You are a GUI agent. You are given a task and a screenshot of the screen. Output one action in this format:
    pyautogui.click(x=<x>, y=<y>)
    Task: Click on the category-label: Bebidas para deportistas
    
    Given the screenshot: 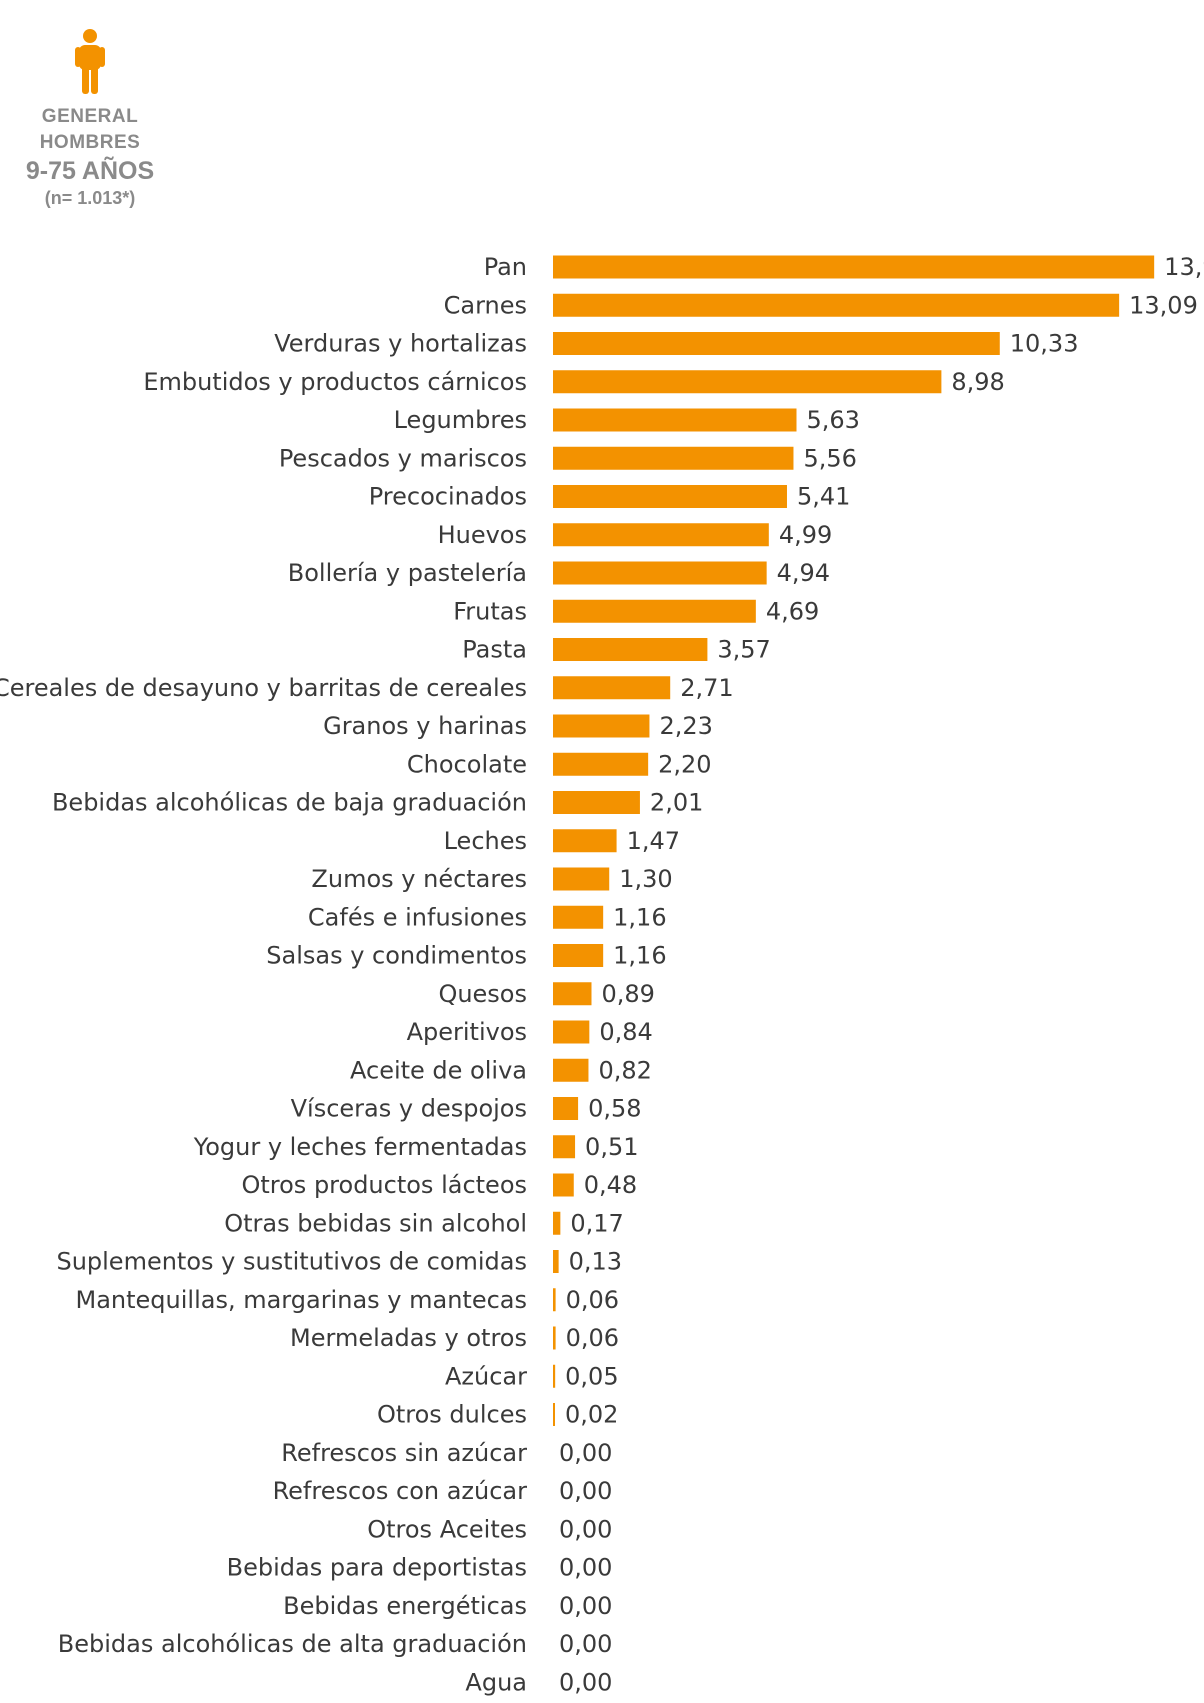 What is the action you would take?
    pyautogui.click(x=377, y=1568)
    